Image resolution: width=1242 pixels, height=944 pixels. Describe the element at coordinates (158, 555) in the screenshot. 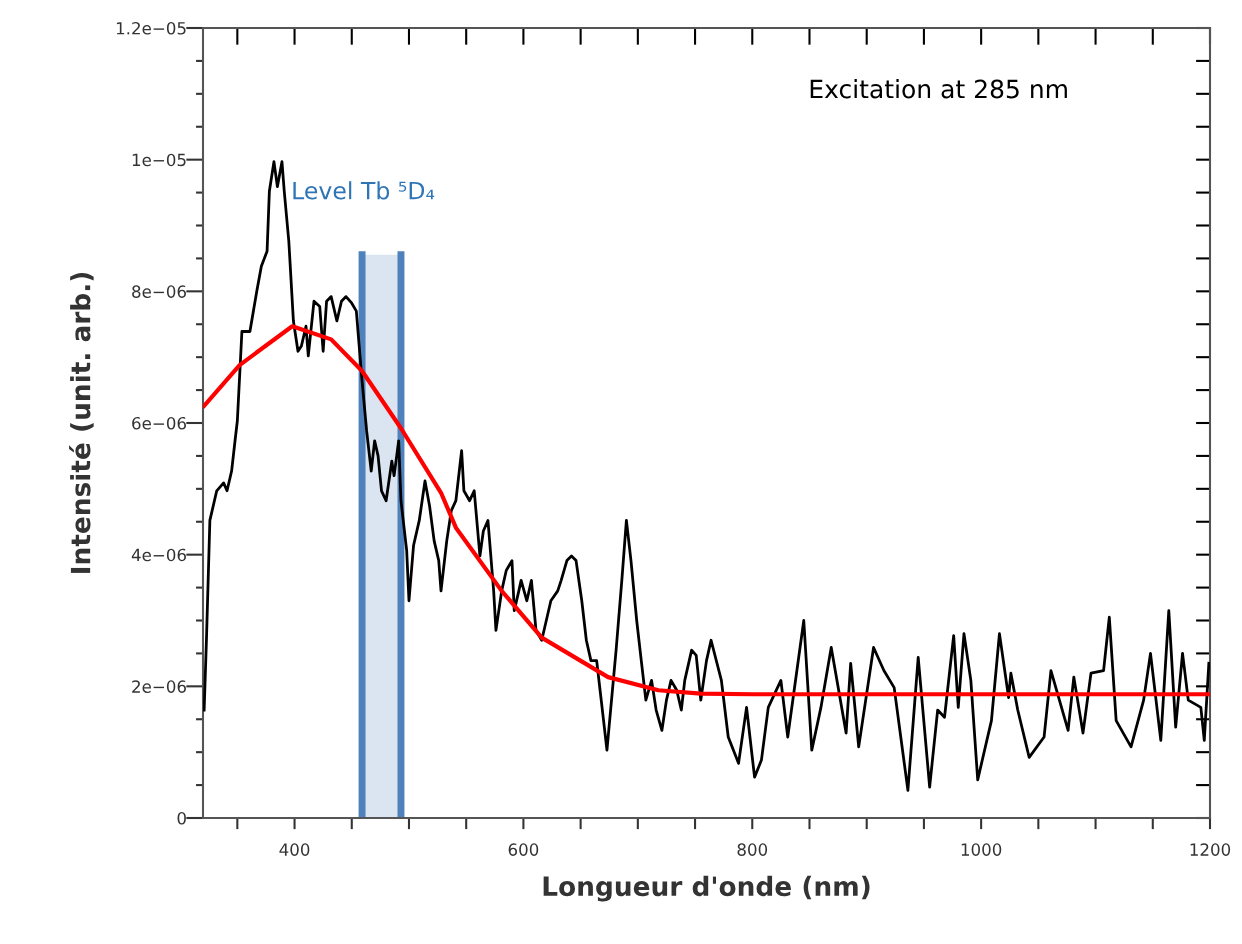

I see `y-tick-label: 4e−06` at that location.